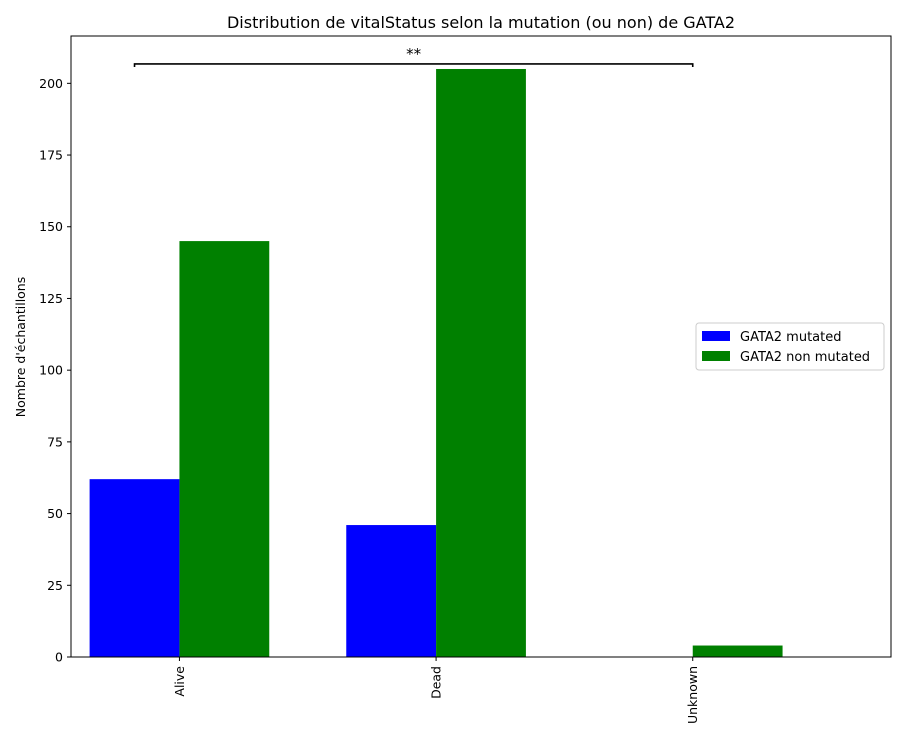 The image size is (906, 746). Describe the element at coordinates (737, 651) in the screenshot. I see `bar-gata2-non-mutated-unknown` at that location.